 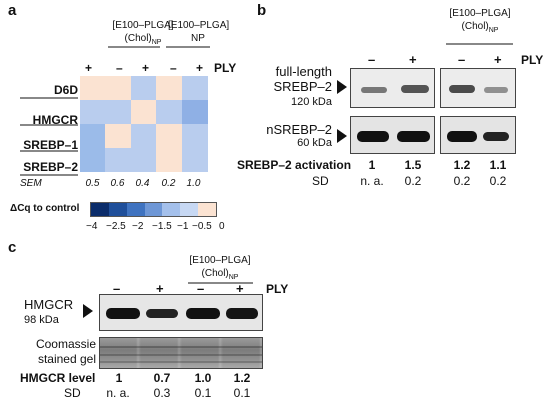 I want to click on hmgcr-level-label: HMGCR level, so click(x=58, y=378).